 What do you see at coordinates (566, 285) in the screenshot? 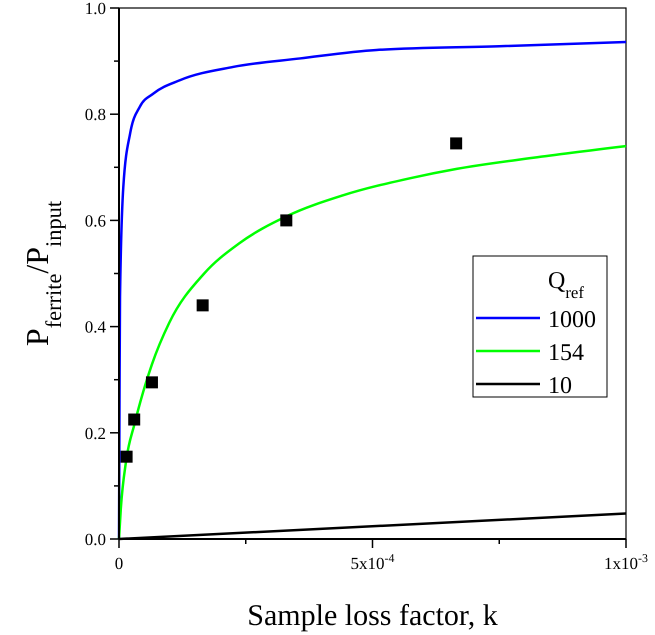
I see `legend-title: Q$_{ref}$` at bounding box center [566, 285].